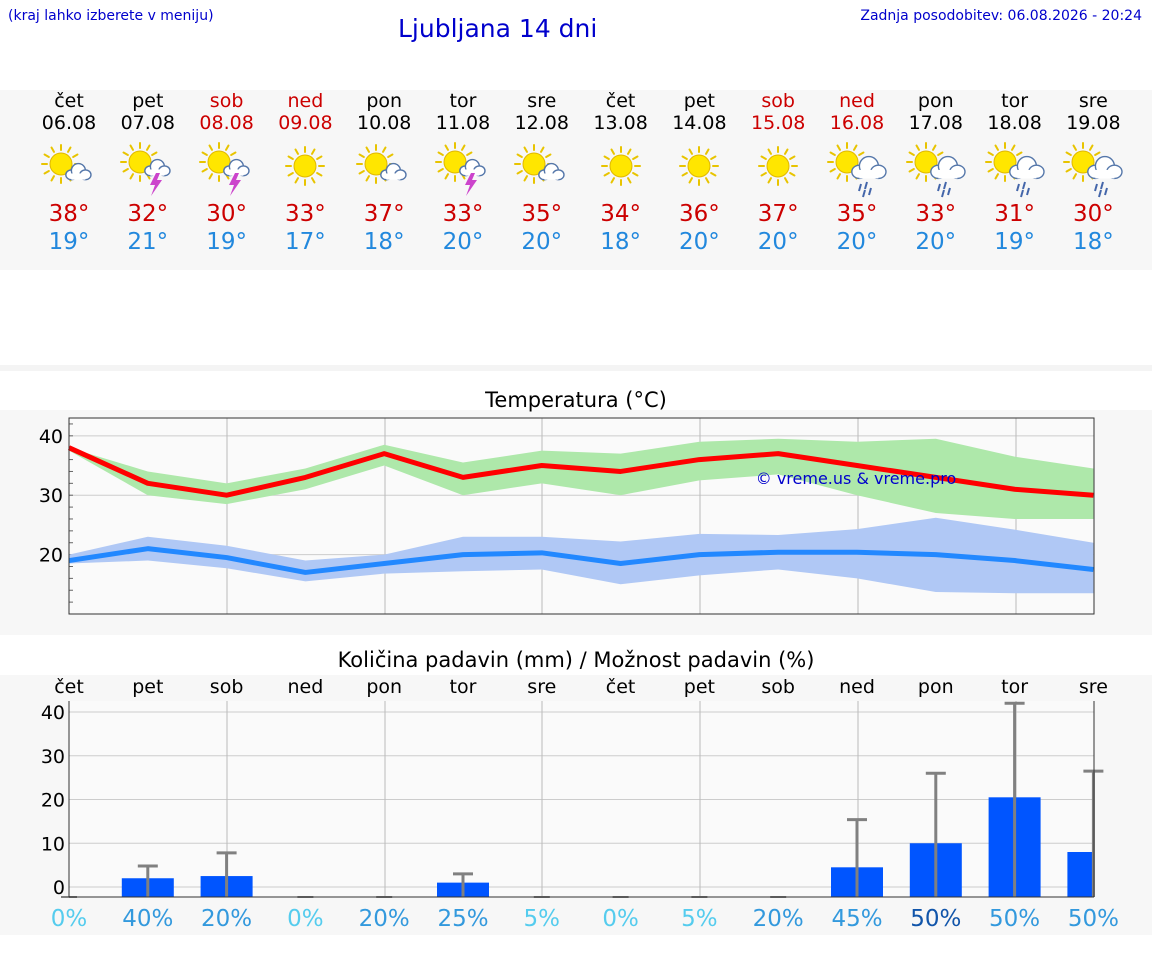 The width and height of the screenshot is (1152, 975). Describe the element at coordinates (620, 123) in the screenshot. I see `day-date: 13.08` at that location.